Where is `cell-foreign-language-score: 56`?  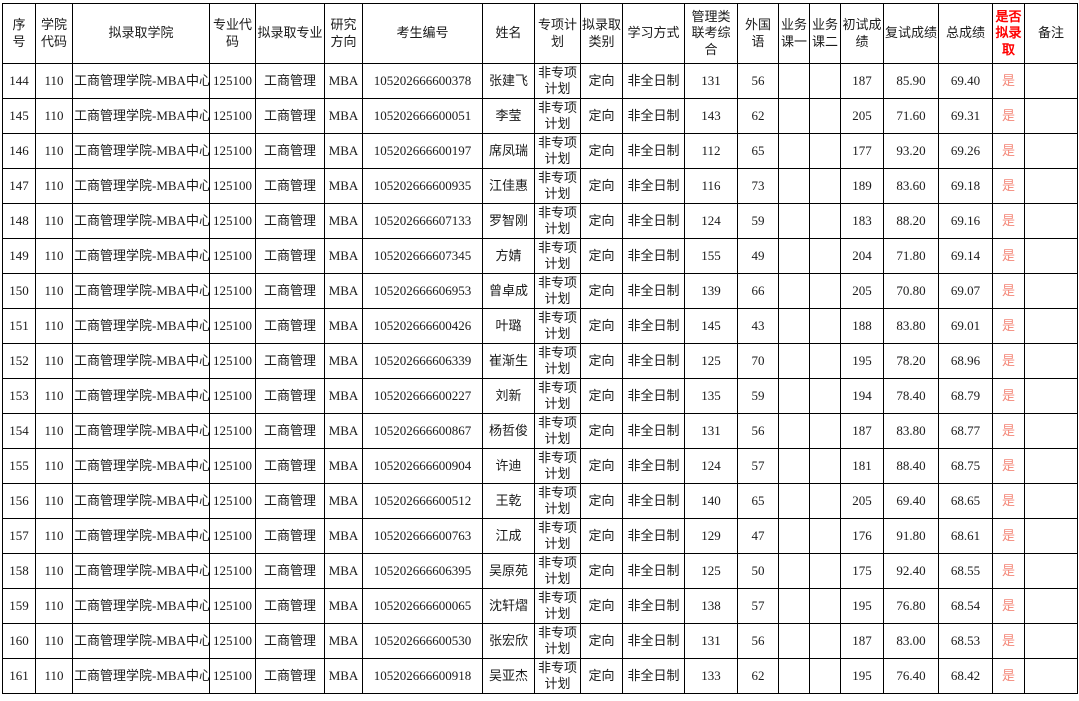 cell-foreign-language-score: 56 is located at coordinates (758, 431).